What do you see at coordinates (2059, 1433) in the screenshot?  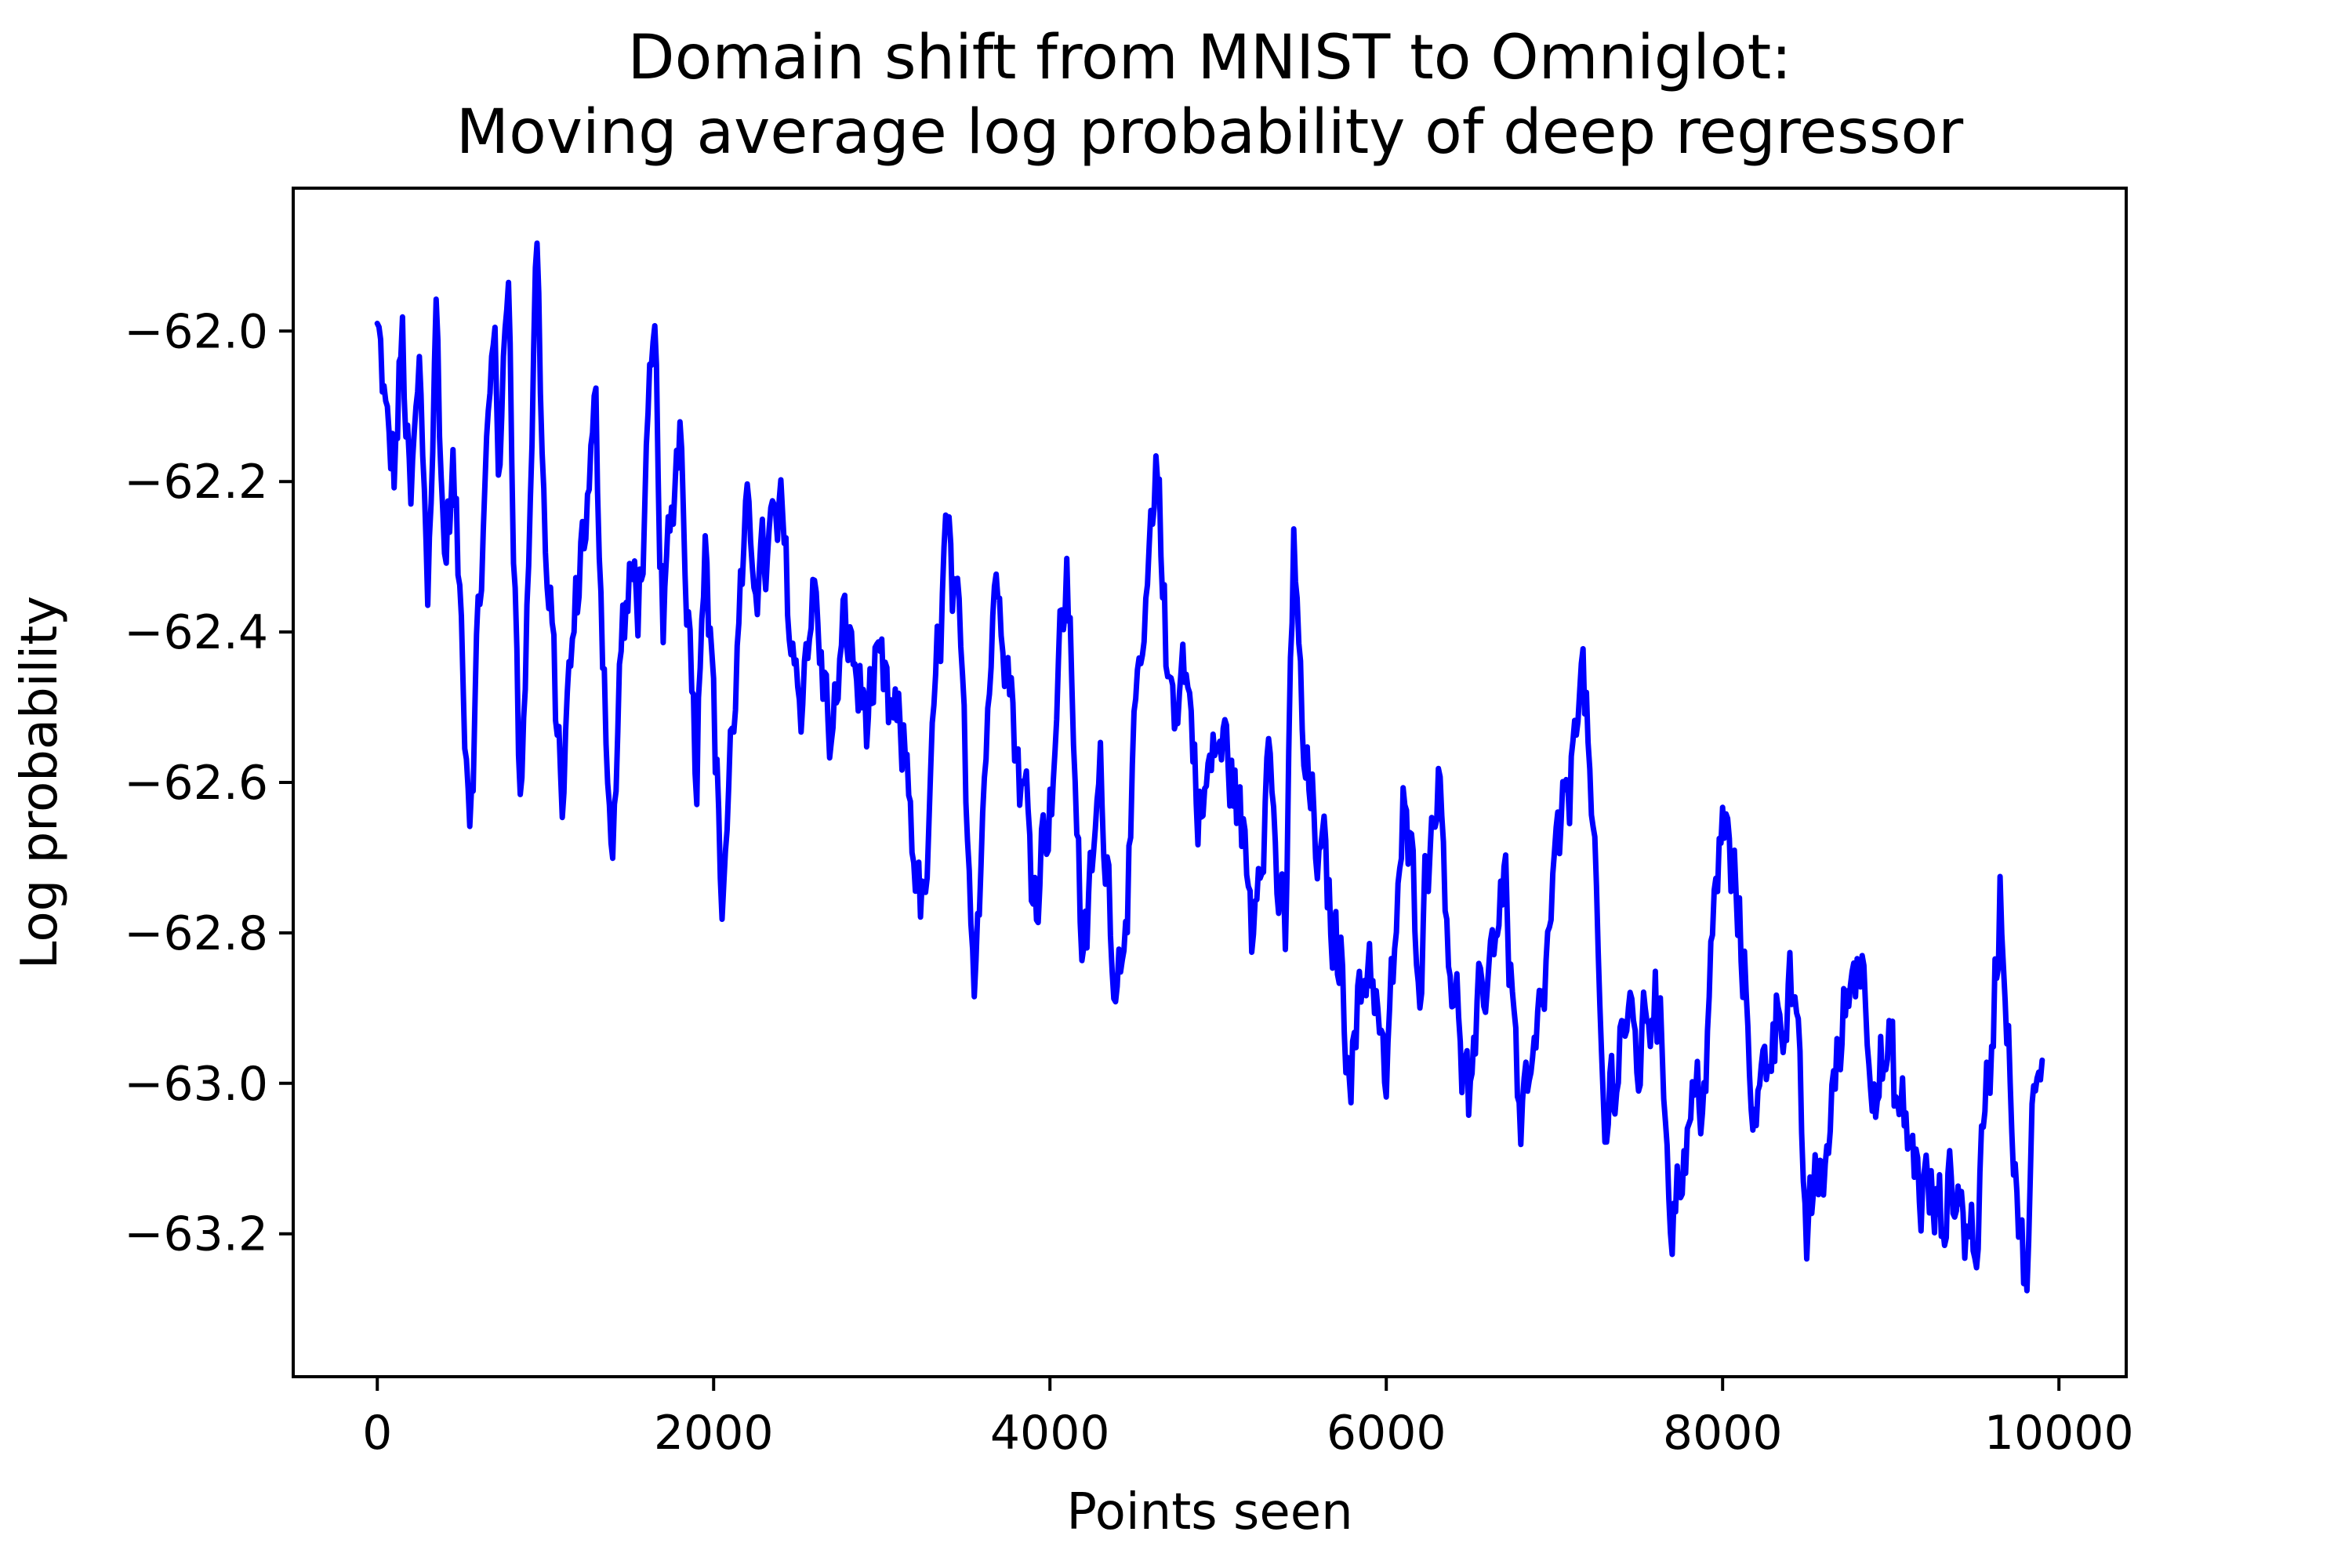 I see `x-tick-label: 10000` at bounding box center [2059, 1433].